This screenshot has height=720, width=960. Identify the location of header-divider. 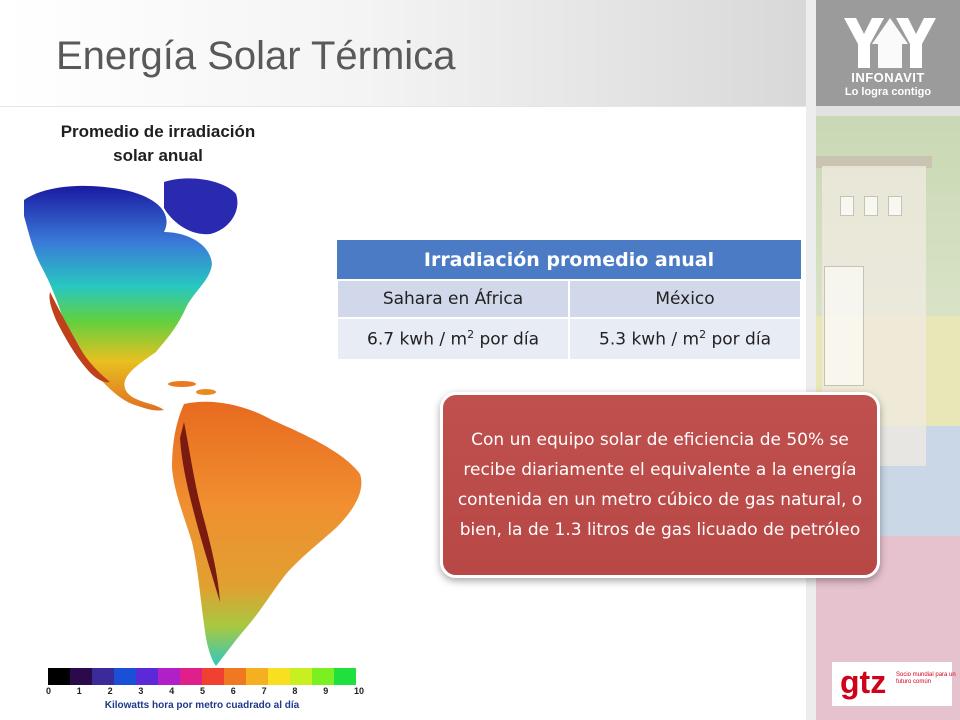
(403, 106).